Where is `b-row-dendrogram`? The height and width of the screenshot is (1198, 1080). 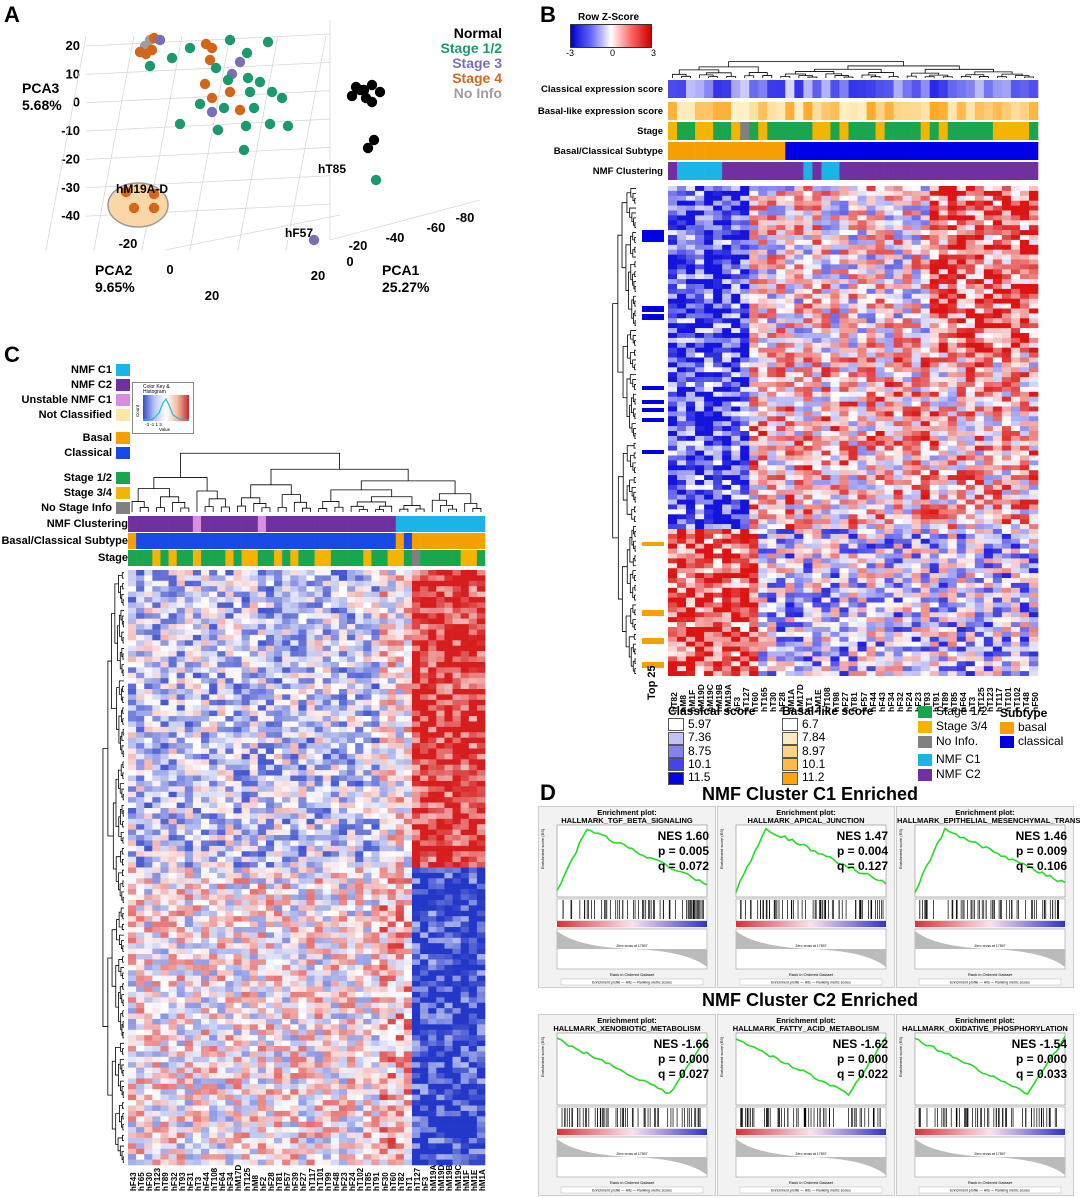 b-row-dendrogram is located at coordinates (630, 290).